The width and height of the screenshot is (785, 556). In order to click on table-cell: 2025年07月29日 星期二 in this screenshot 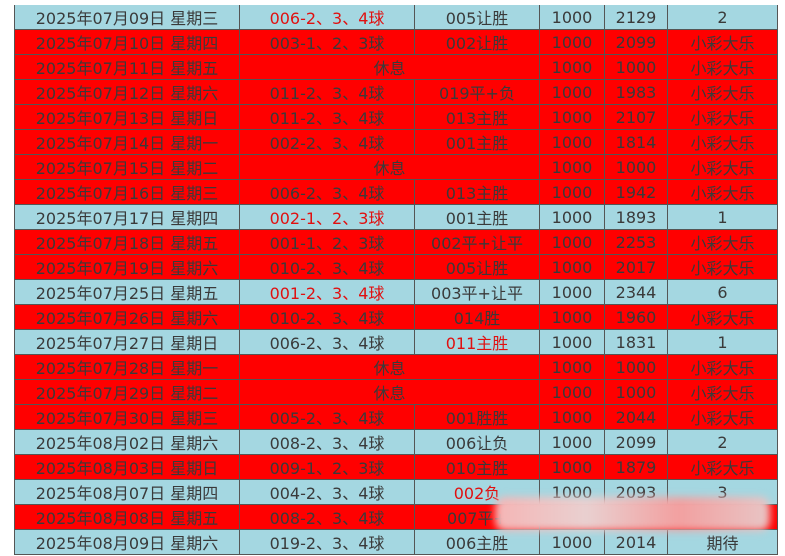, I will do `click(127, 392)`.